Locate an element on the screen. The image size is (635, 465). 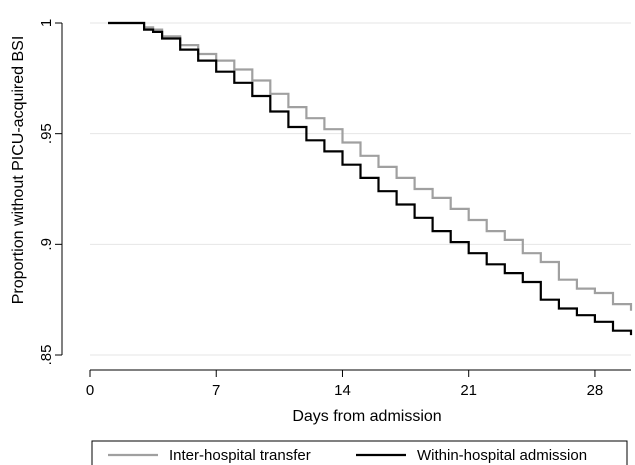
legend-label-0: Inter-hospital transfer is located at coordinates (240, 455).